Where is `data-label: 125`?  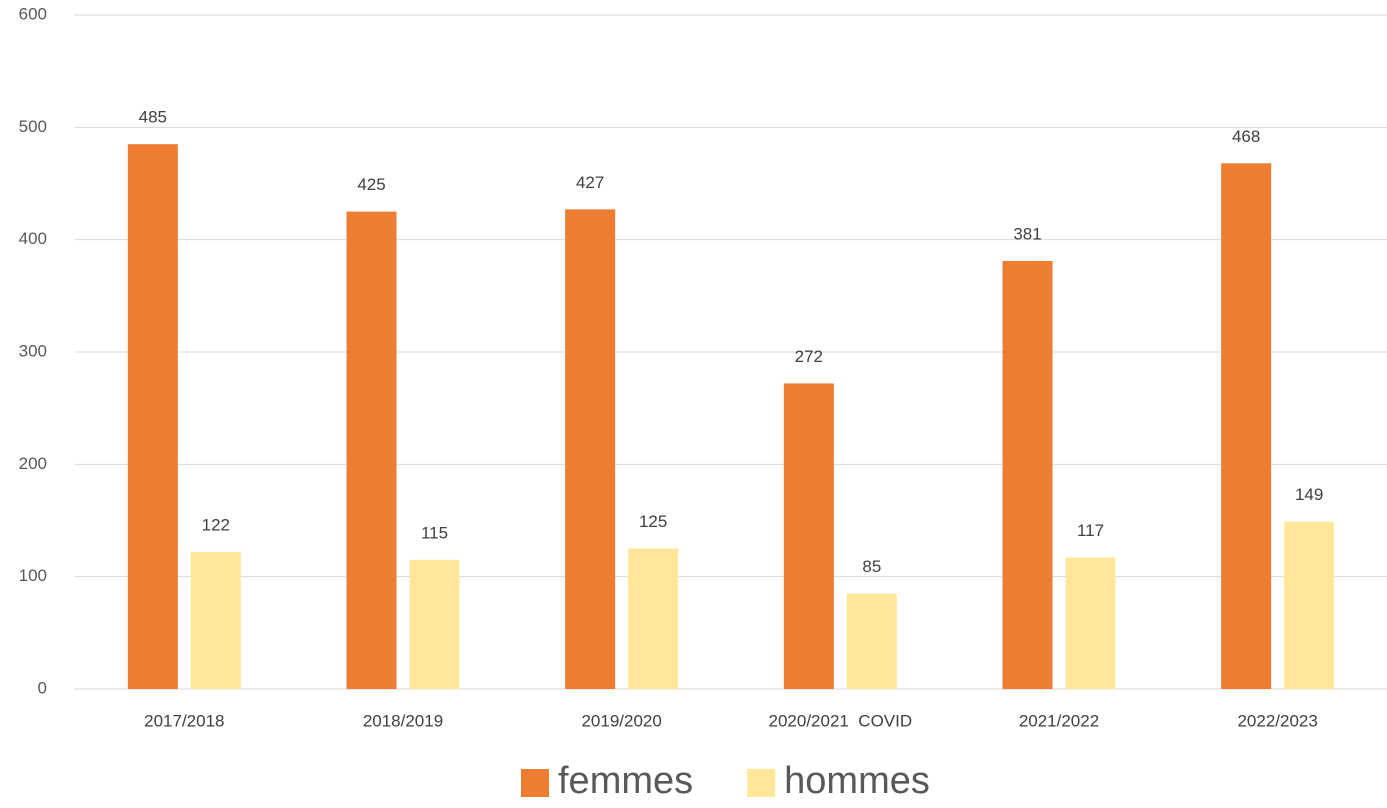 data-label: 125 is located at coordinates (653, 521).